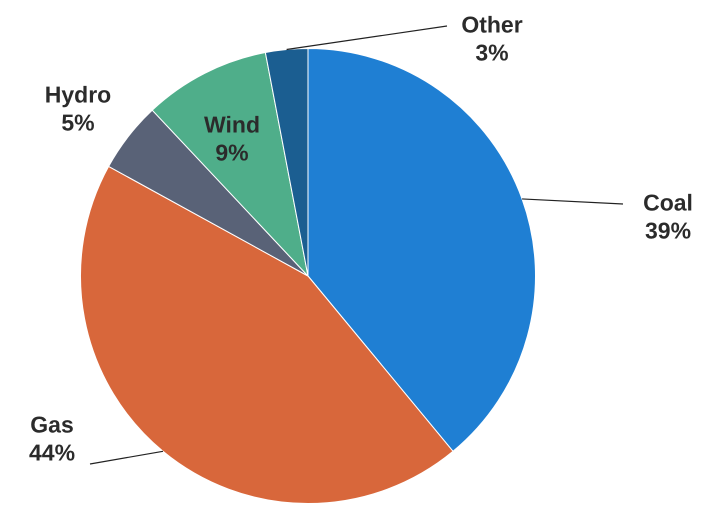 The width and height of the screenshot is (711, 505). Describe the element at coordinates (52, 424) in the screenshot. I see `slice-label: Gas` at that location.